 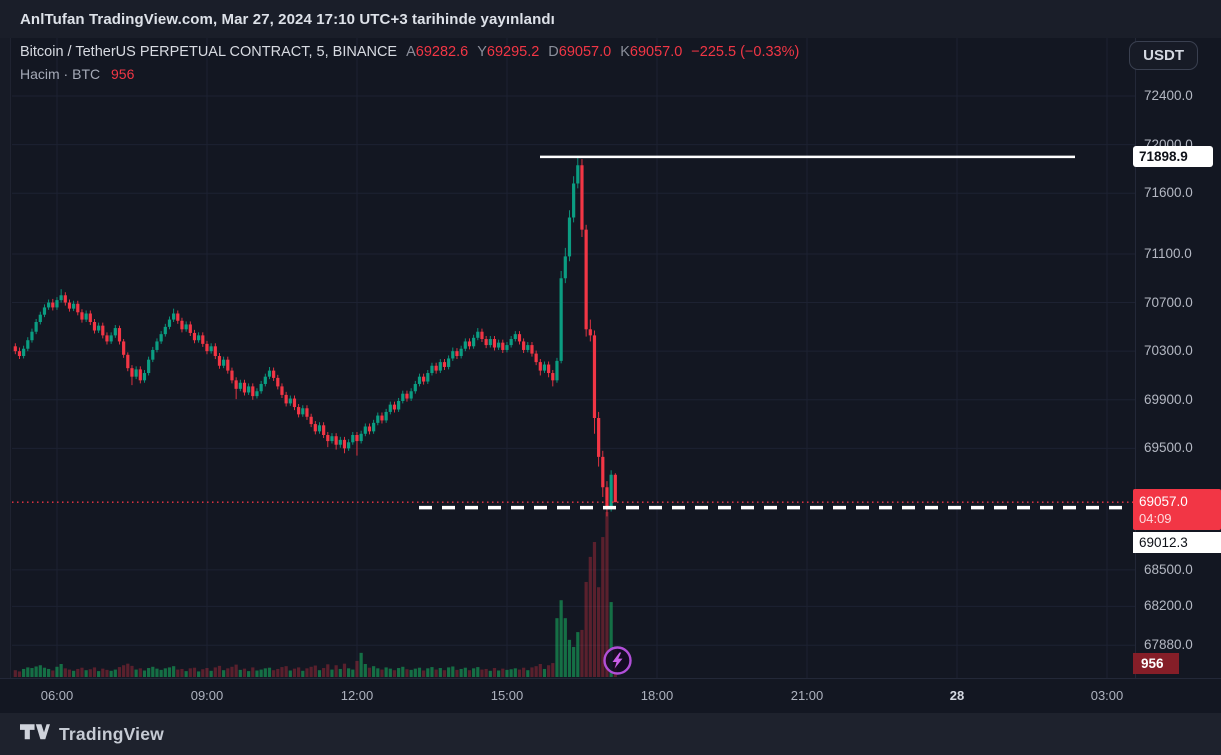 I want to click on ohlc-item: Y69295.2, so click(x=508, y=52).